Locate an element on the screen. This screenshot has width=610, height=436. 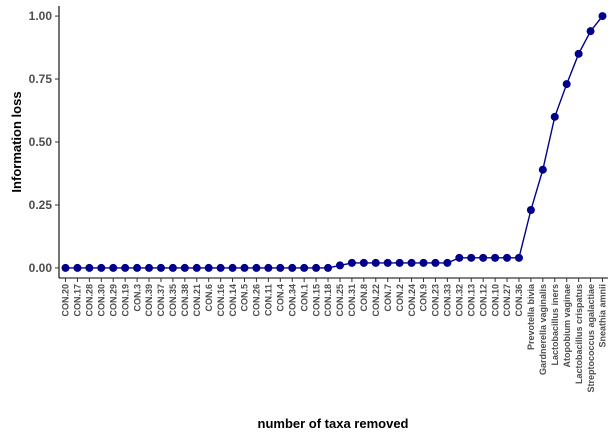
x-tick-label: CON.30 is located at coordinates (102, 300).